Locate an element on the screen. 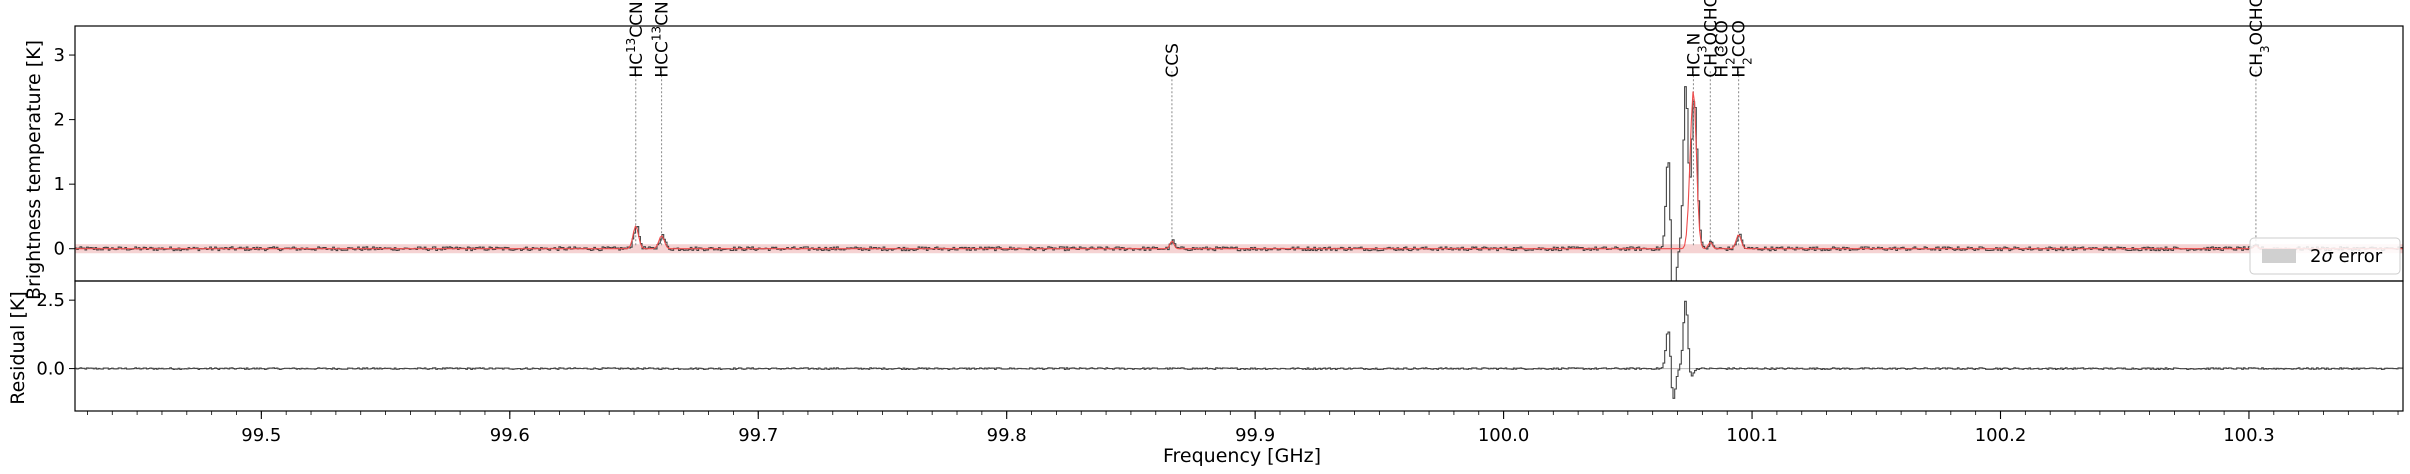  xtick-label-6: 100.1 is located at coordinates (1752, 435).